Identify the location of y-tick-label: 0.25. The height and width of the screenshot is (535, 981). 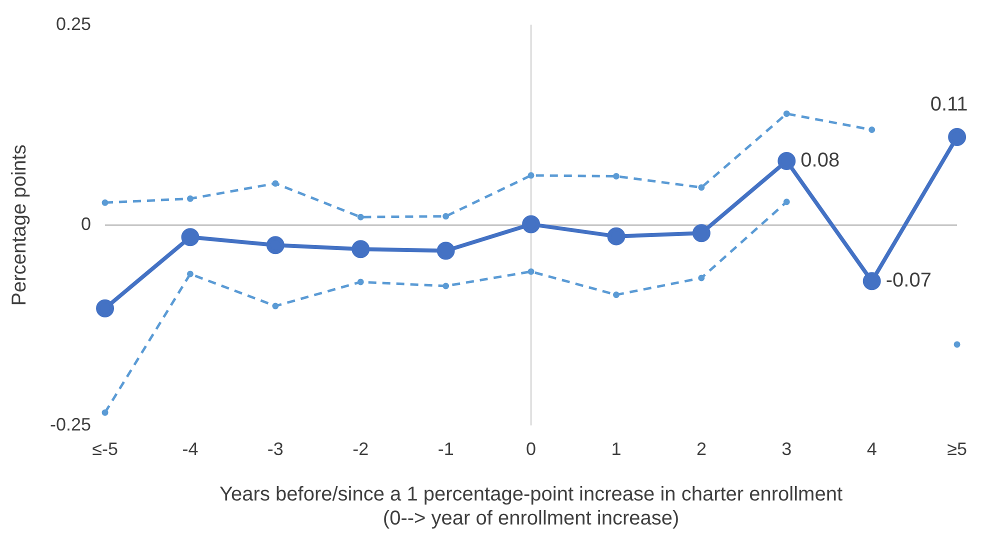
(74, 24).